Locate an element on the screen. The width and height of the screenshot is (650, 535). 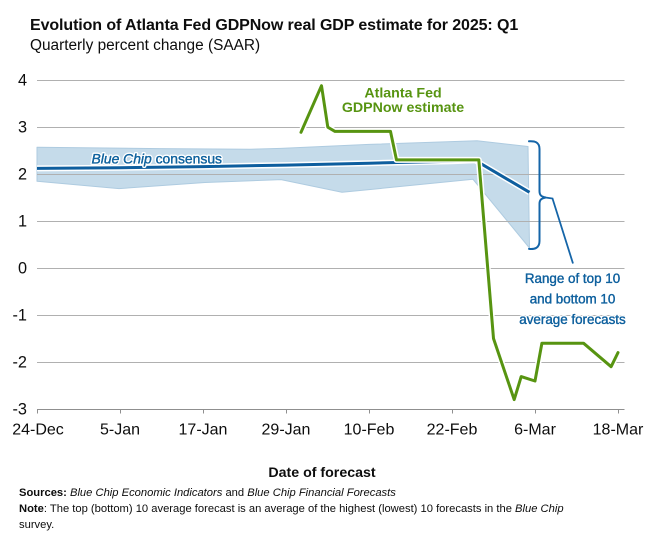
svg-text: Range of top 10 is located at coordinates (572, 278).